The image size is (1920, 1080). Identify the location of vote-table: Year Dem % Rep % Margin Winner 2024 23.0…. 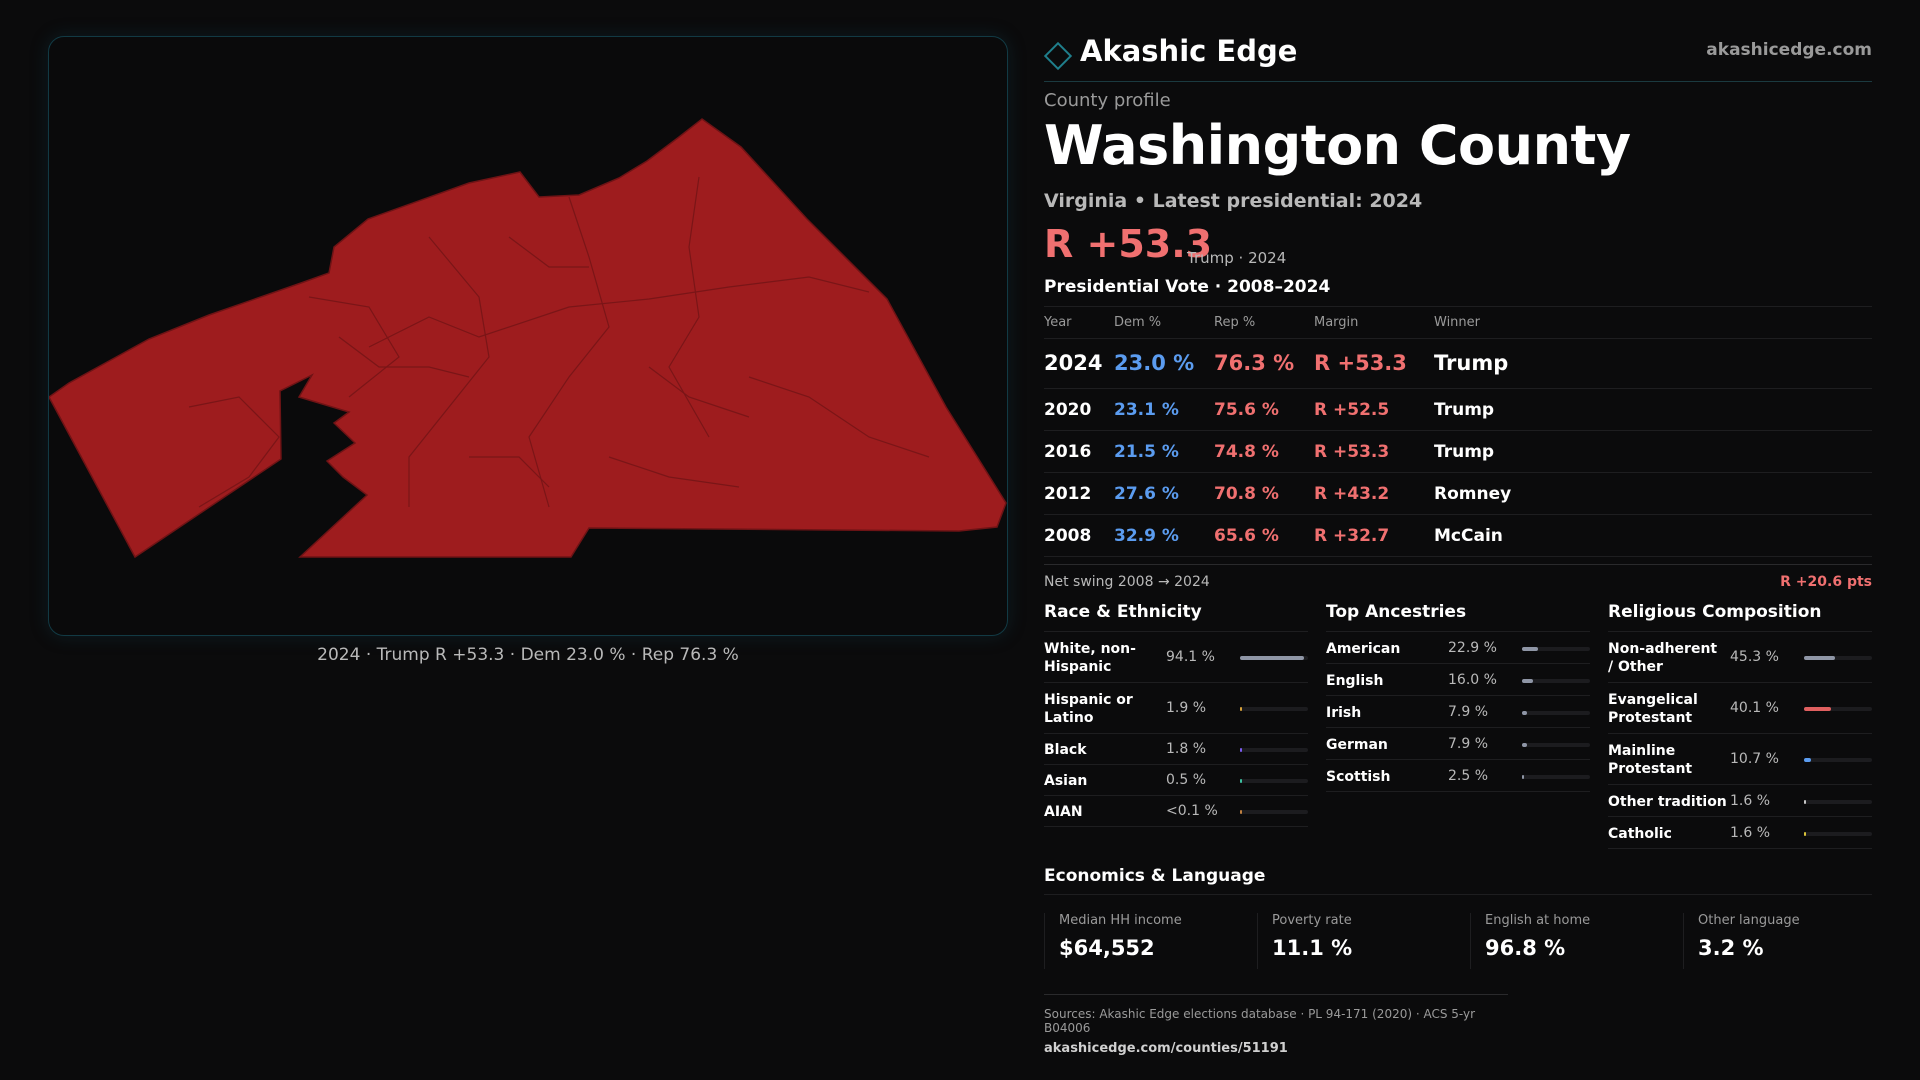
(1458, 431).